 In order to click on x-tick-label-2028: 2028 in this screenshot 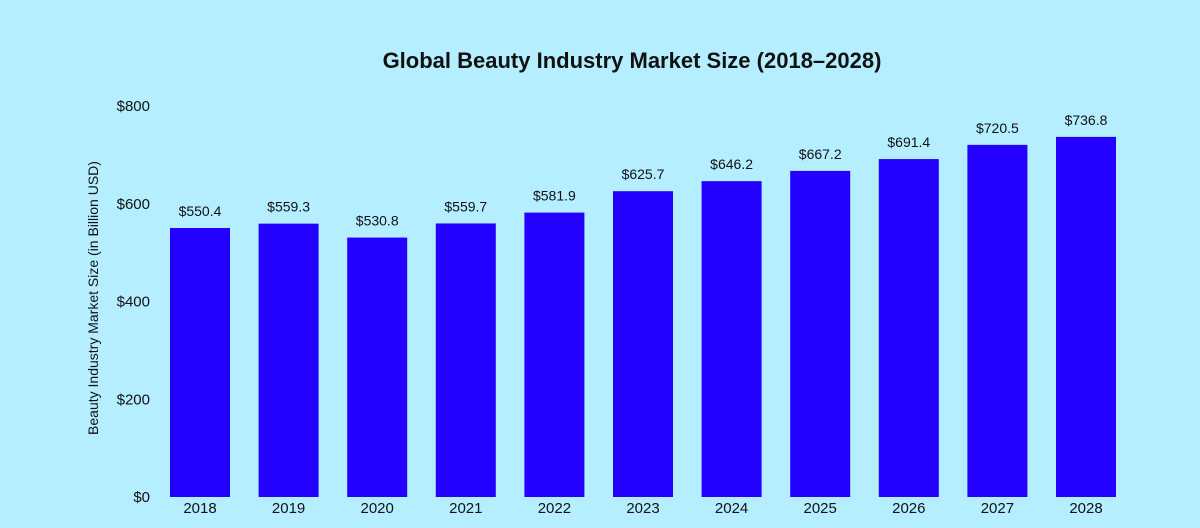, I will do `click(1085, 508)`.